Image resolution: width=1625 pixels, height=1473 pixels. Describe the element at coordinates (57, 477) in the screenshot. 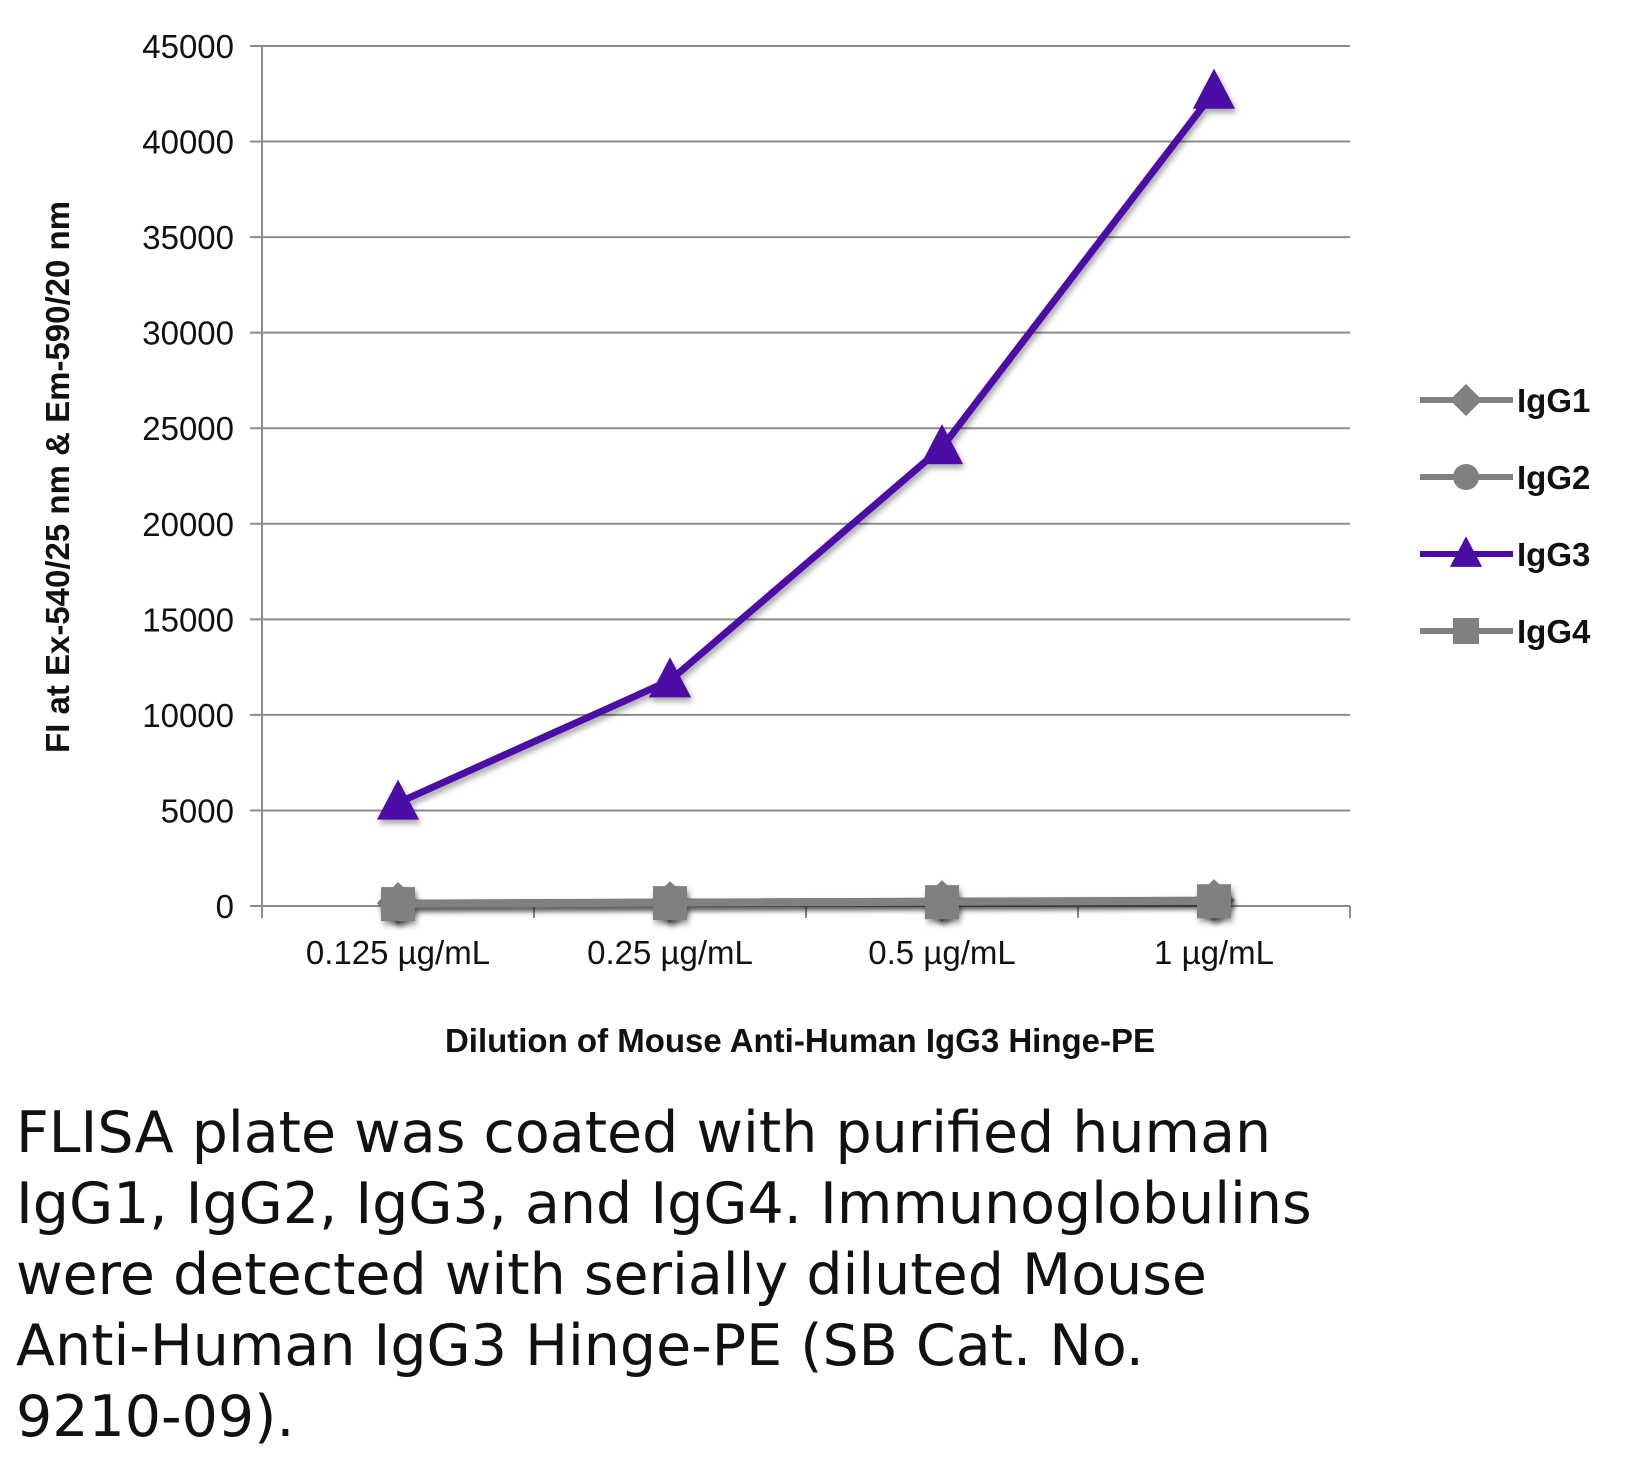

I see `y-axis-title: FI at Ex-540/25 nm & Em-590/20 nm` at that location.